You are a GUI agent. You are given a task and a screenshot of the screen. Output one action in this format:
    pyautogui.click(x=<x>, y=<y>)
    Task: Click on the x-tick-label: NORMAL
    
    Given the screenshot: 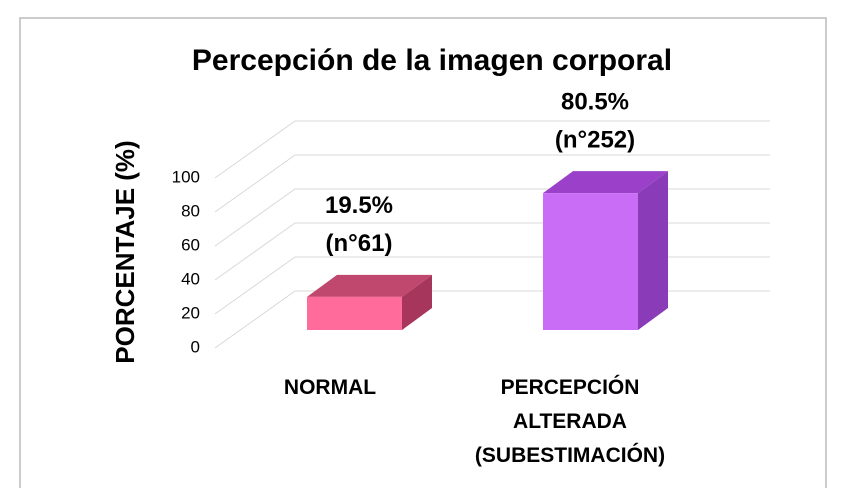 What is the action you would take?
    pyautogui.click(x=330, y=387)
    